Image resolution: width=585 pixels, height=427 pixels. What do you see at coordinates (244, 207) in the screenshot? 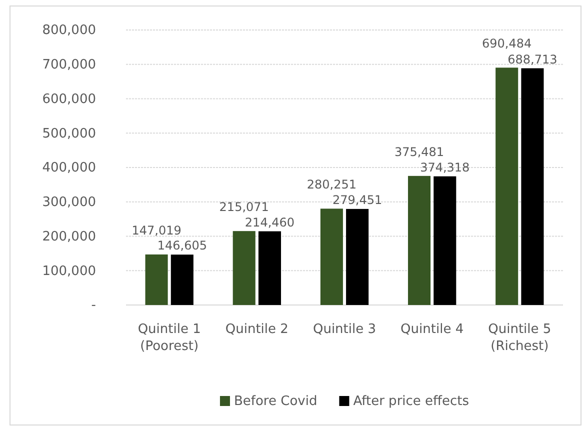
I see `data-label: 215,071` at bounding box center [244, 207].